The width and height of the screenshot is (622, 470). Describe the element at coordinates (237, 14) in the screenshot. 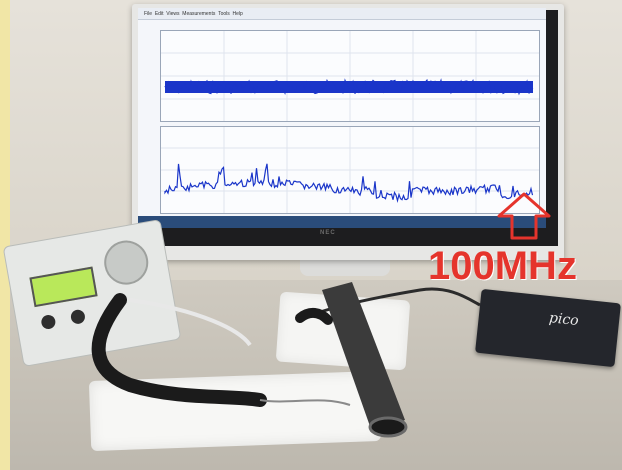

I see `menu-item: Help` at that location.